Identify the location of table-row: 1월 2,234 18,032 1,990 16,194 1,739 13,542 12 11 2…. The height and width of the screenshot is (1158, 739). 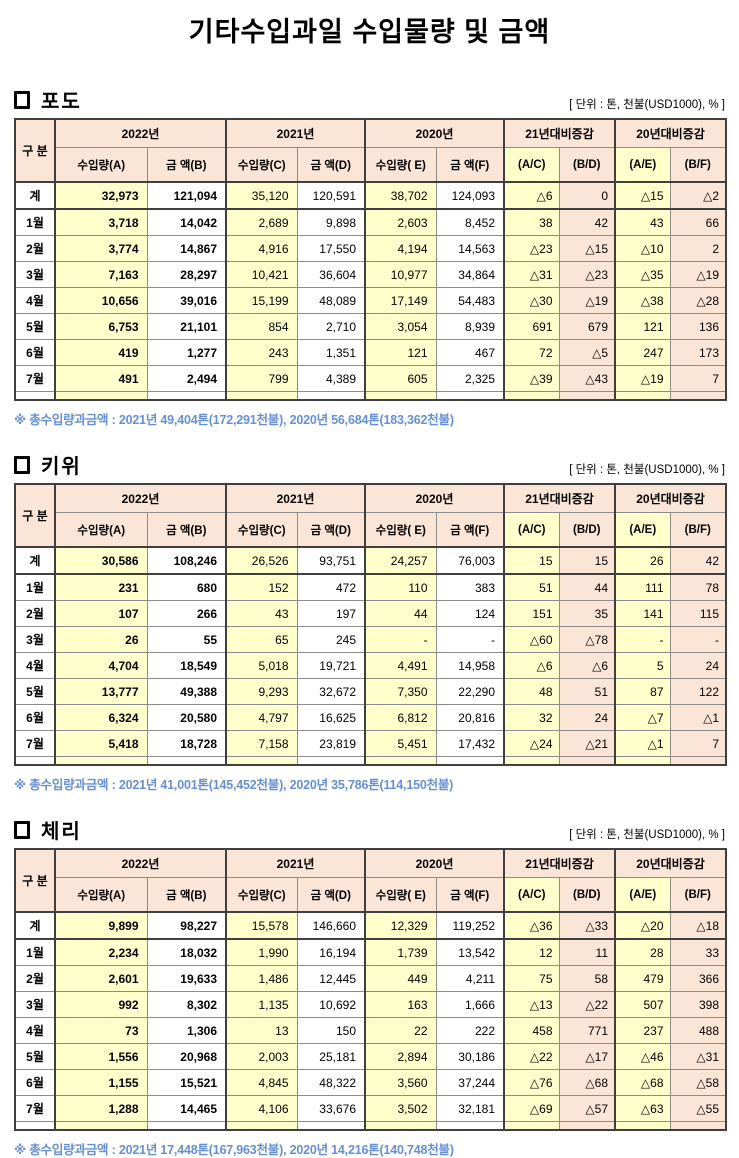
(370, 952).